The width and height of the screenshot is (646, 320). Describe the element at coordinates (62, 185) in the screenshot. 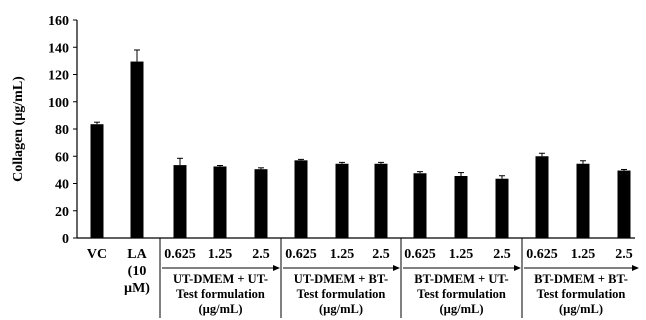

I see `y-tick-label: 40` at that location.